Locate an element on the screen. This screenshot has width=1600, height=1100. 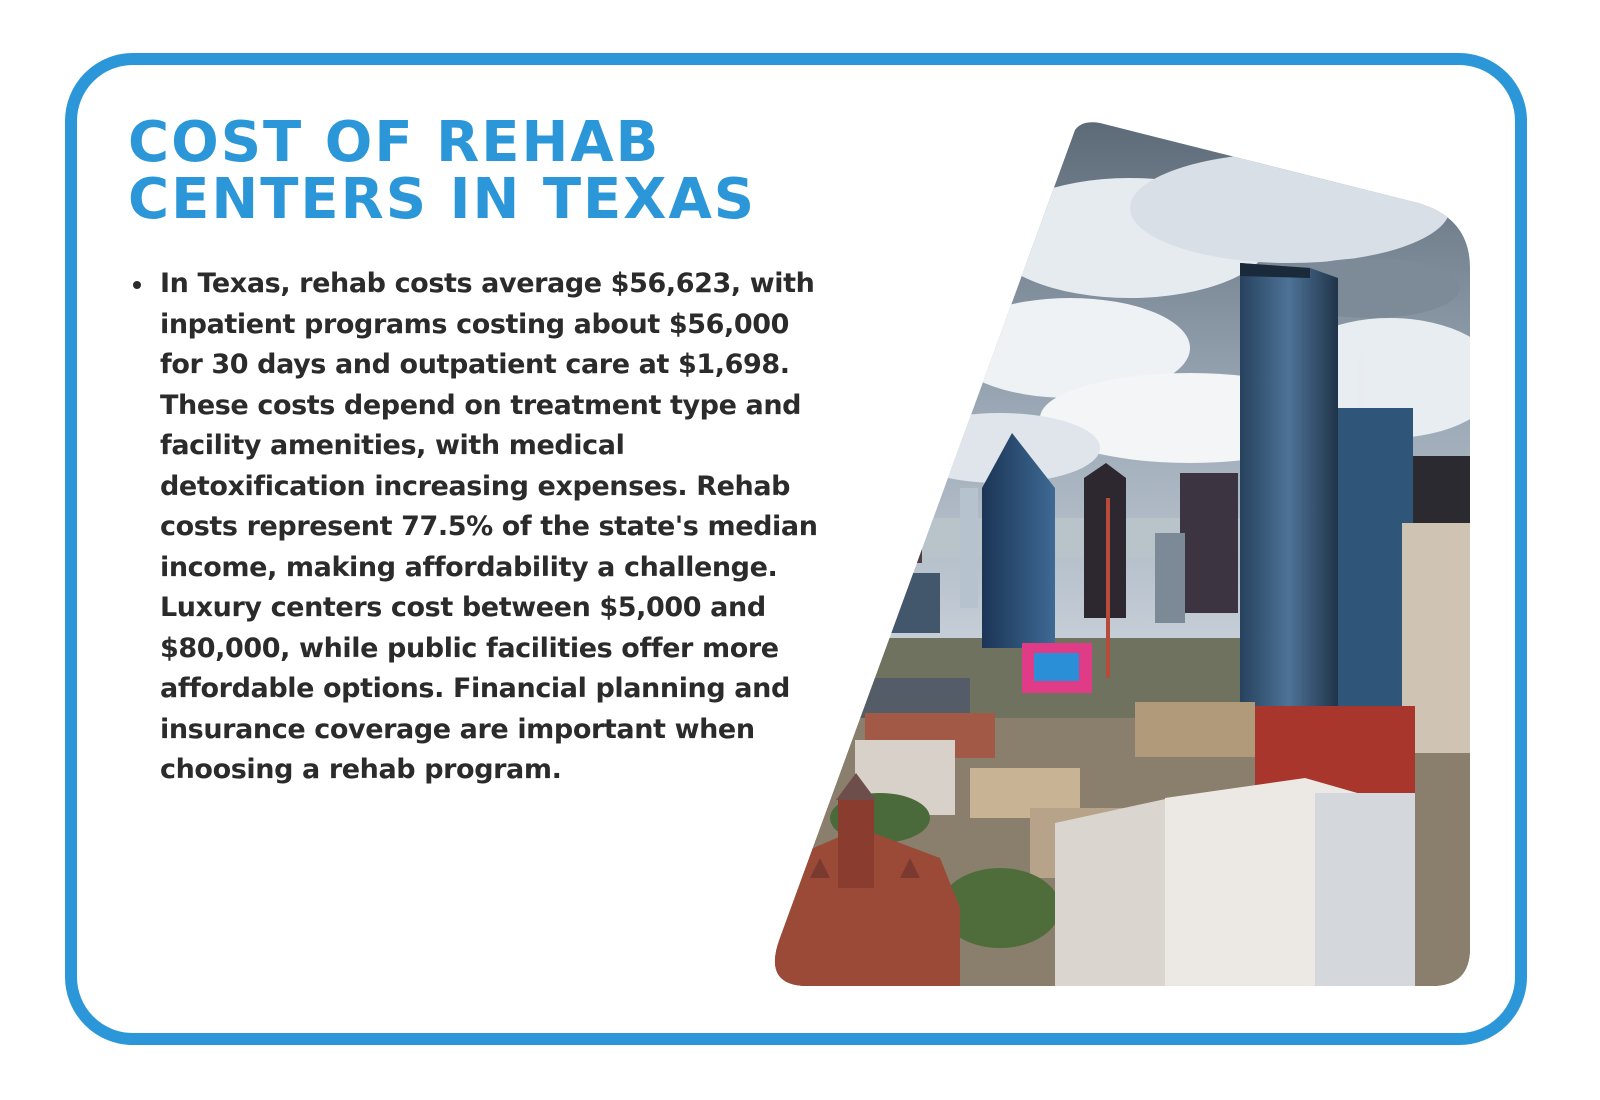
title-line-2: CENTERS IN TEXAS is located at coordinates (442, 199).